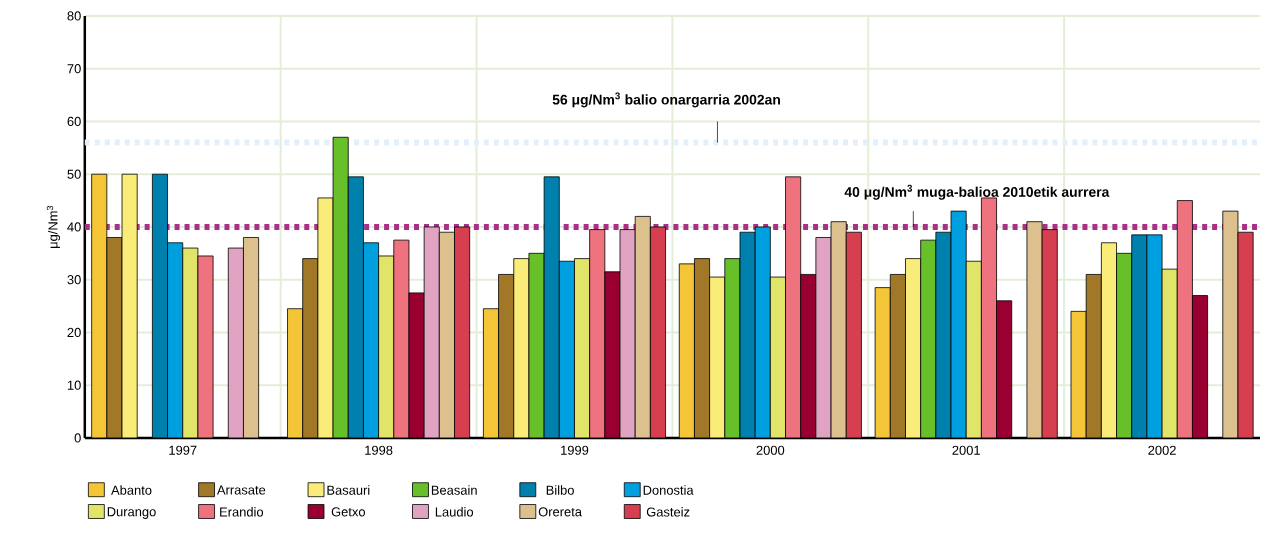  What do you see at coordinates (74, 333) in the screenshot?
I see `y-tick-label: 20` at bounding box center [74, 333].